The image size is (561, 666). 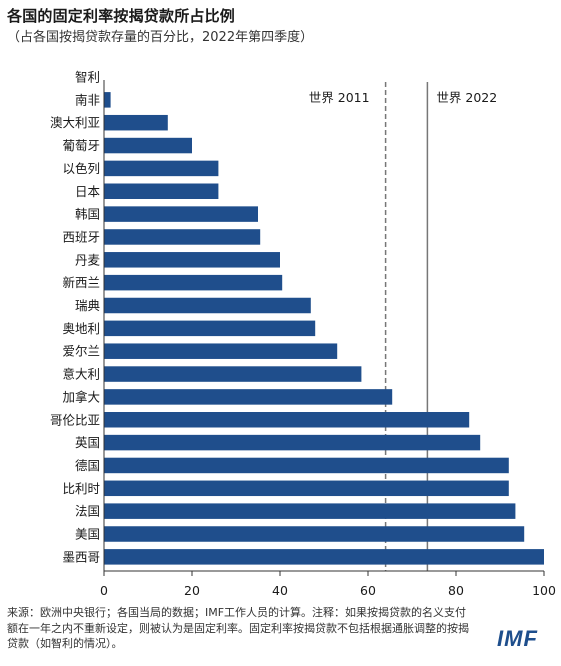 What do you see at coordinates (81, 282) in the screenshot?
I see `category-label: 新西兰` at bounding box center [81, 282].